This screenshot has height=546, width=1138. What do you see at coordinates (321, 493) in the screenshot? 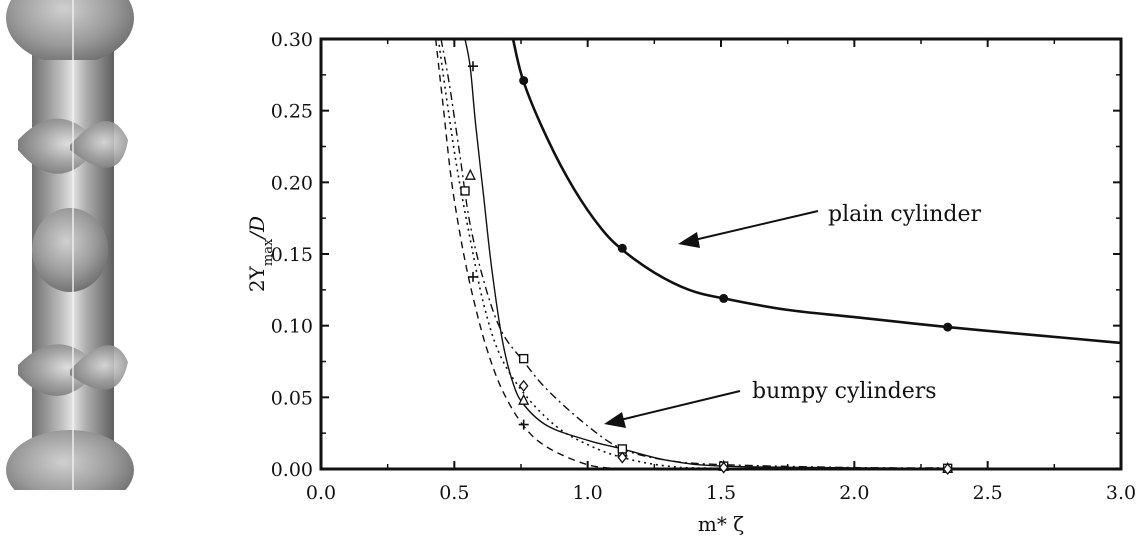
I see `x-tick-label: 0.0` at bounding box center [321, 493].